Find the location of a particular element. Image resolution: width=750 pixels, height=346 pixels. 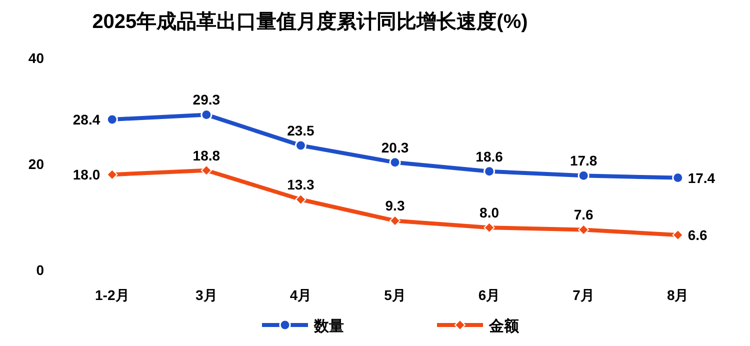

x-tick-label: 4月 is located at coordinates (301, 295).